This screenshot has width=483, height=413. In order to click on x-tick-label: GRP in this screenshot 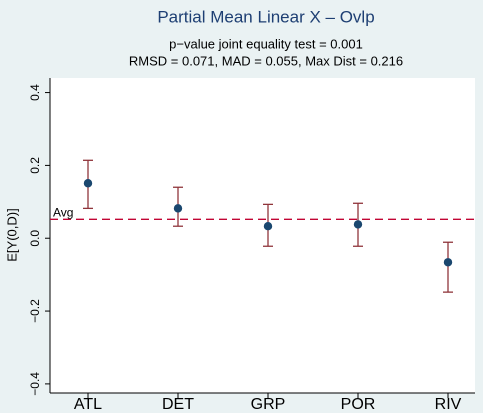, I will do `click(268, 404)`.